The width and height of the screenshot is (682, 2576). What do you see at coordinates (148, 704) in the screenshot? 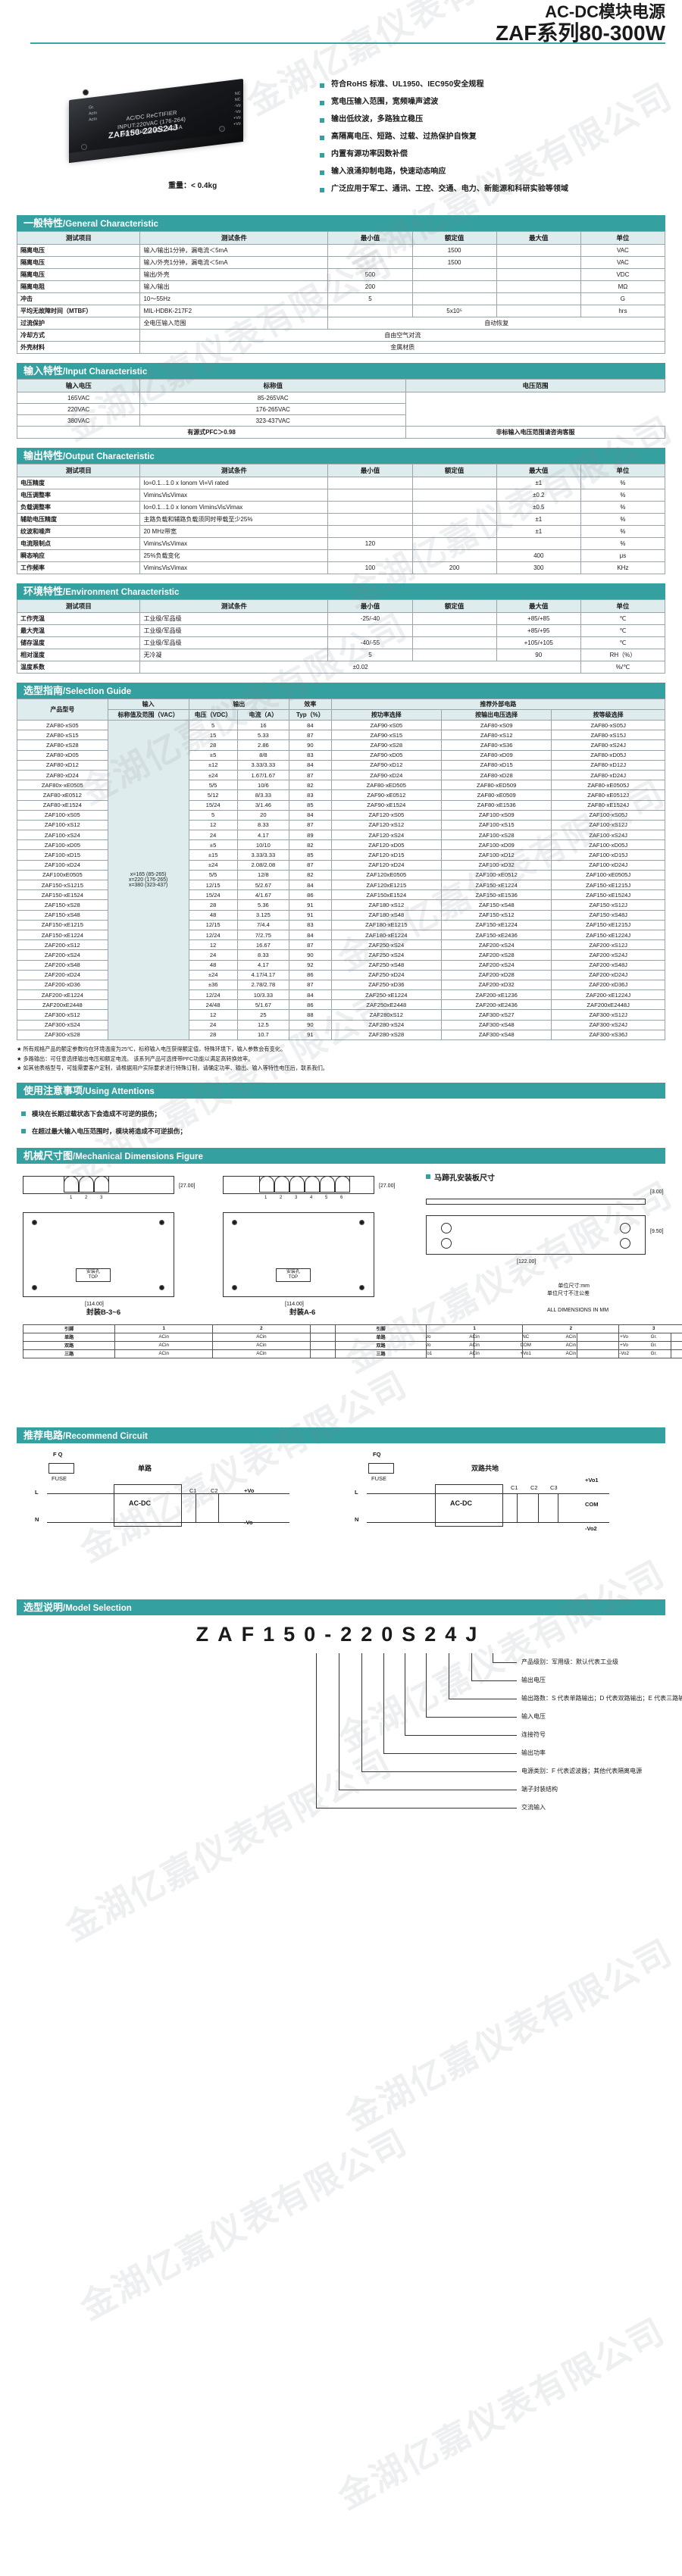
I see `col-header-input: 输入` at bounding box center [148, 704].